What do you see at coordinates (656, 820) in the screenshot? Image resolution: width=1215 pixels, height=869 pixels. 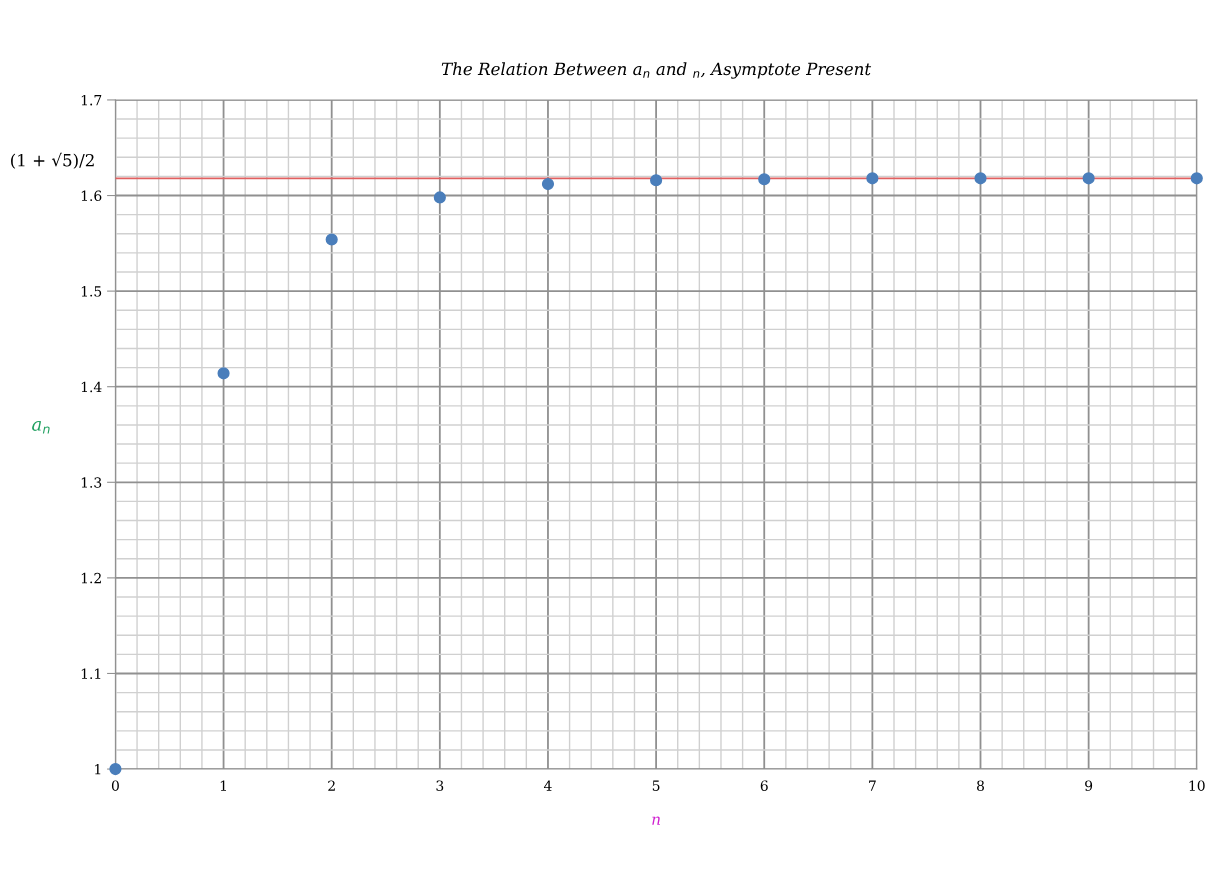 I see `x-axis-title: n` at bounding box center [656, 820].